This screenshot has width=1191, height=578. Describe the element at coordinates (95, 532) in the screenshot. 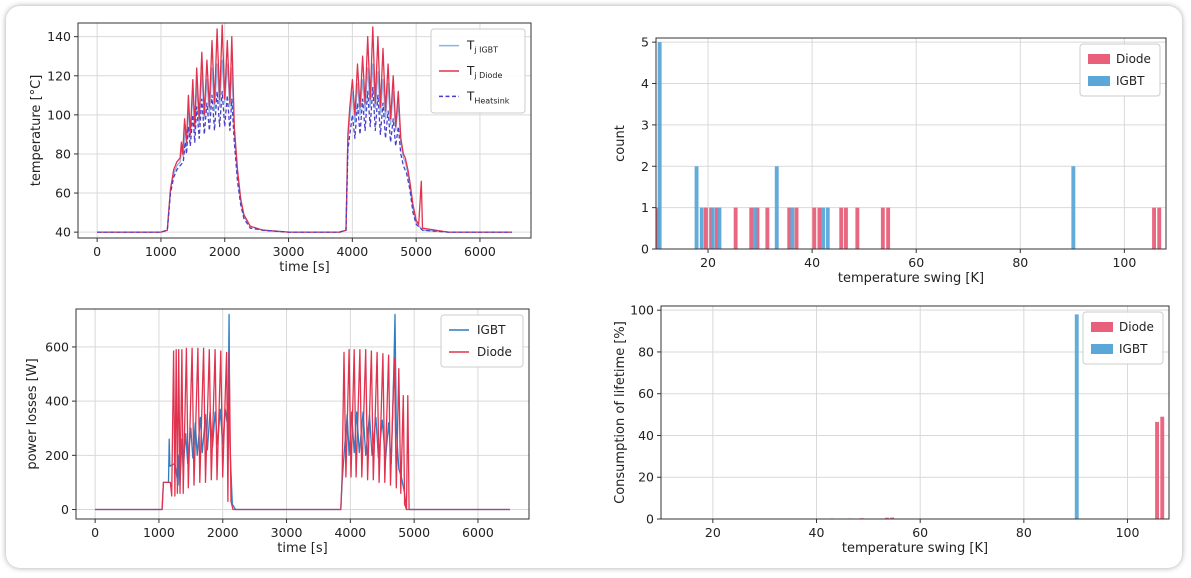

I see `x-tick-label: 0` at that location.